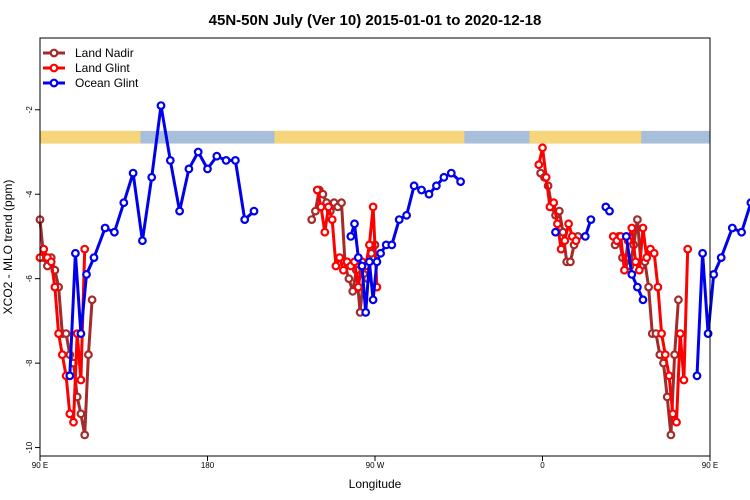 The image size is (750, 500). I want to click on y-axis-ticks: -2 -4 -6 -8 -10, so click(32, 279).